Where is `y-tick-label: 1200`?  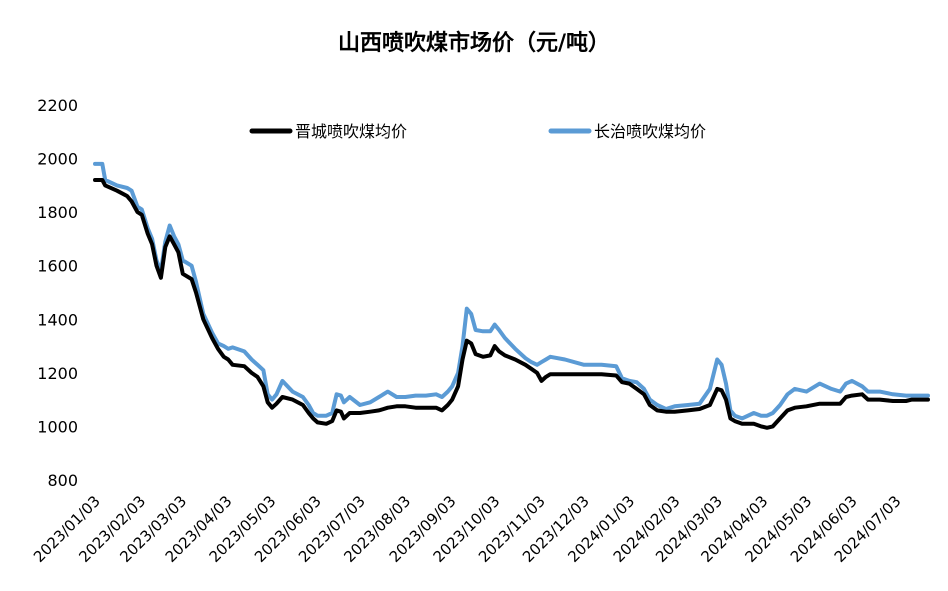 y-tick-label: 1200 is located at coordinates (57, 373).